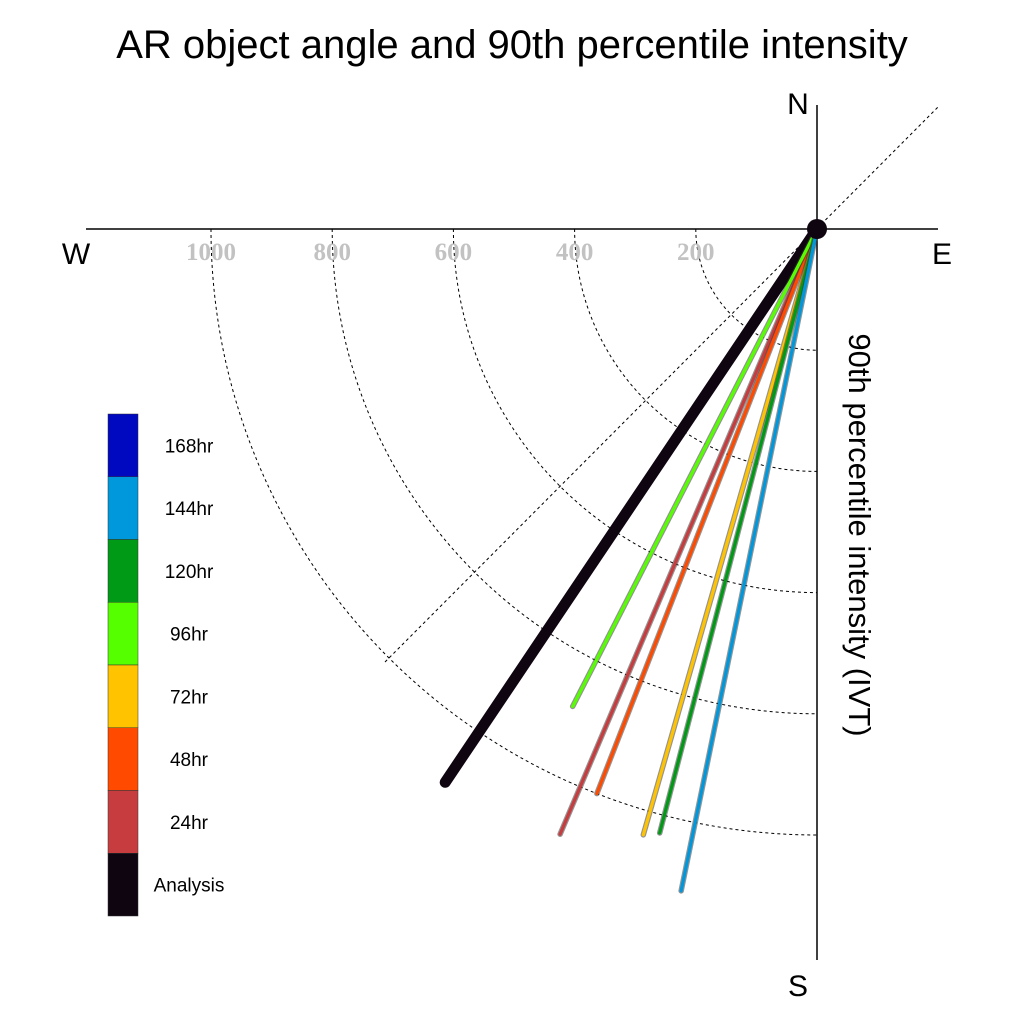 The width and height of the screenshot is (1024, 1024). I want to click on ring-labels: 200 400 600 800 1000, so click(450, 252).